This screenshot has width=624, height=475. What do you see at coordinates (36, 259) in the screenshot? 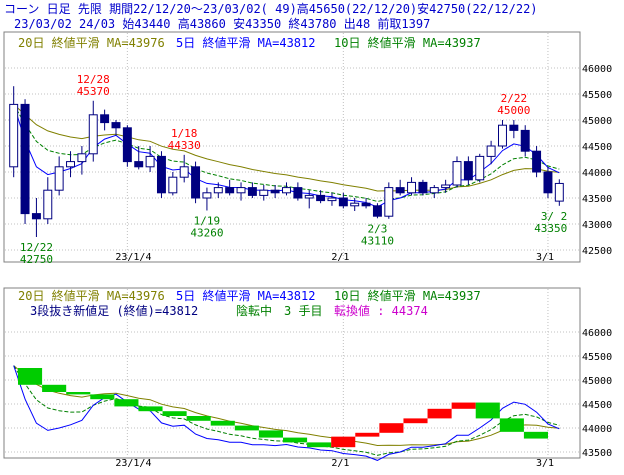
I see `annotation-low-price: 42750` at bounding box center [36, 259].